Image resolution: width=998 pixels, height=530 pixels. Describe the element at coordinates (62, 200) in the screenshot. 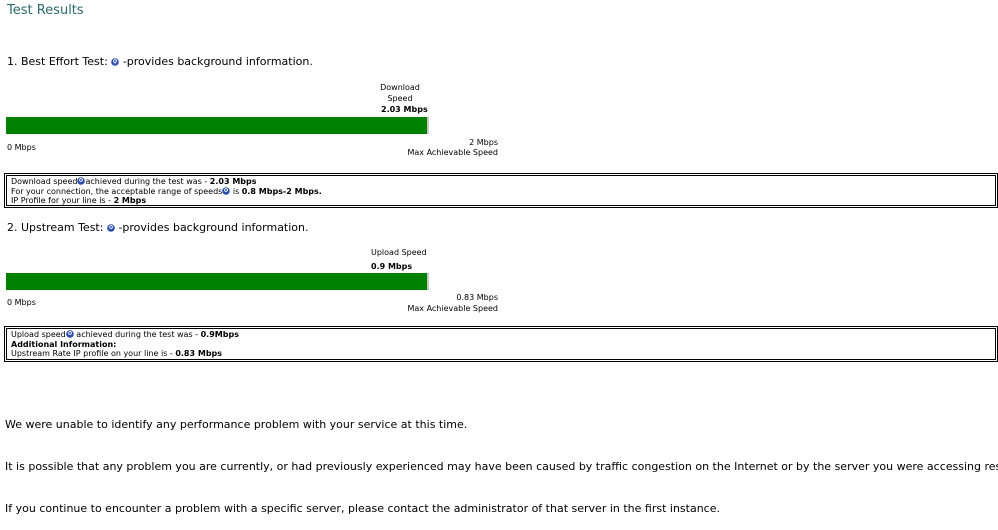

I see `detail-text: IP Profile for your line is -` at that location.